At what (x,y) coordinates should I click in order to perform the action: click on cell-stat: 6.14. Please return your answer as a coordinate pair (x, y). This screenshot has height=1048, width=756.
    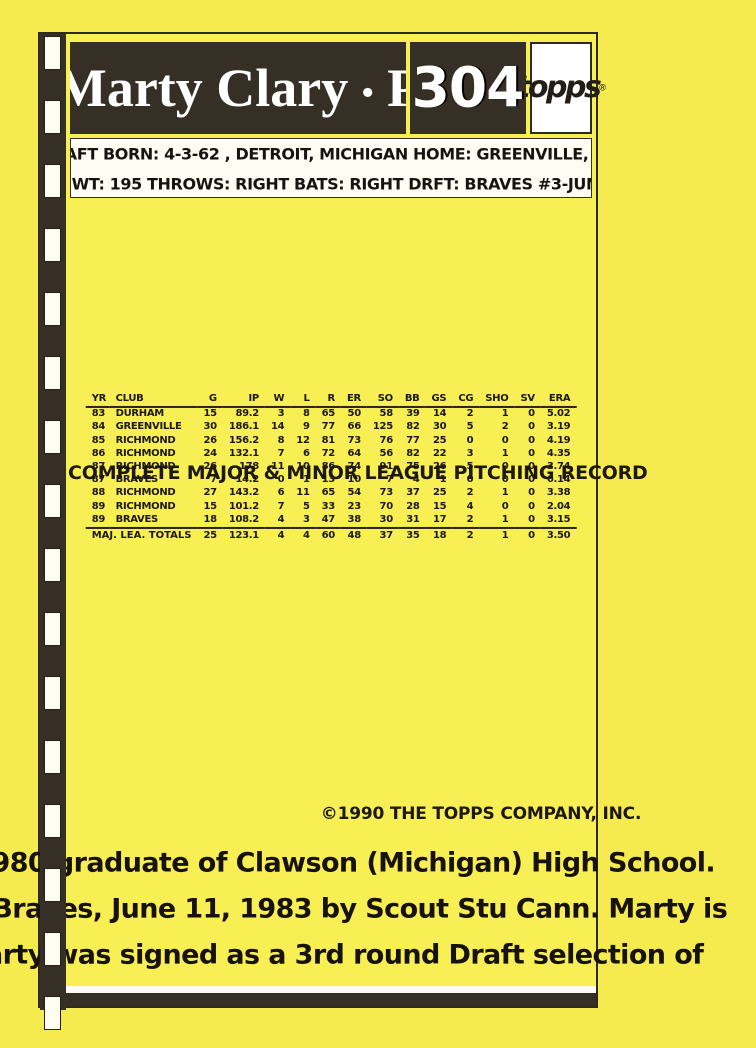
    Looking at the image, I should click on (558, 480).